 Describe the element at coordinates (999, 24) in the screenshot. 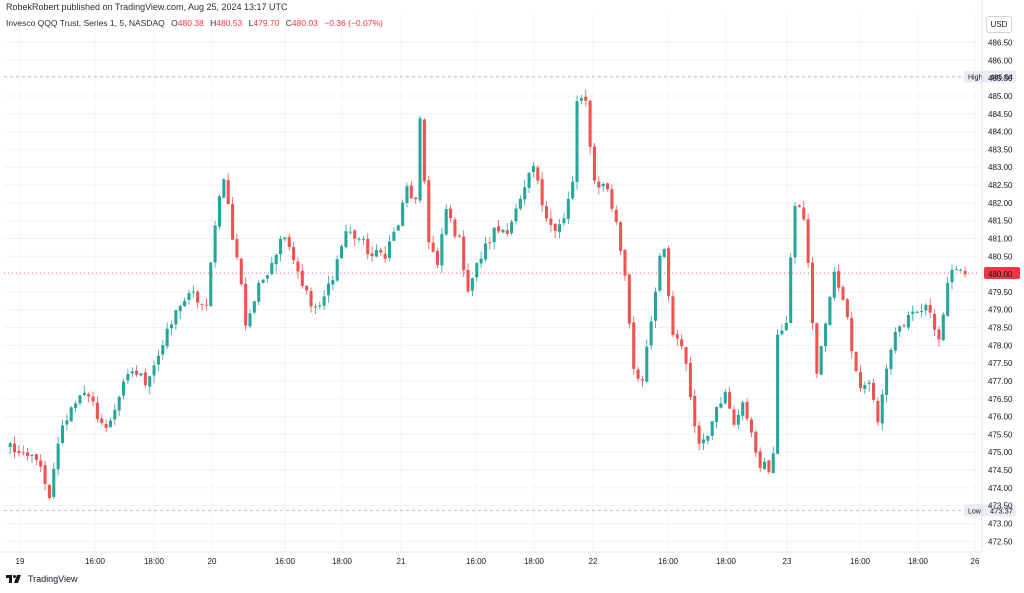

I see `currency-button: USD` at that location.